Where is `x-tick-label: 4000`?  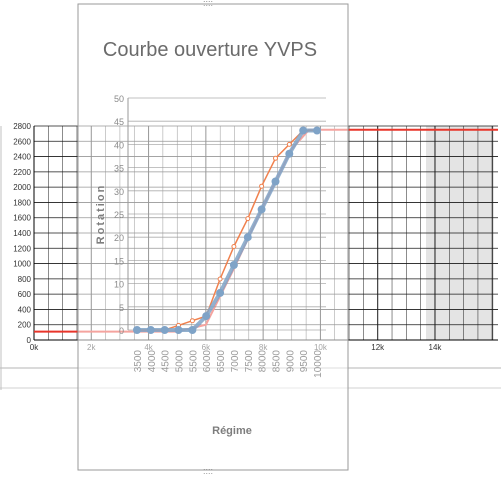
x-tick-label: 4000 is located at coordinates (152, 361).